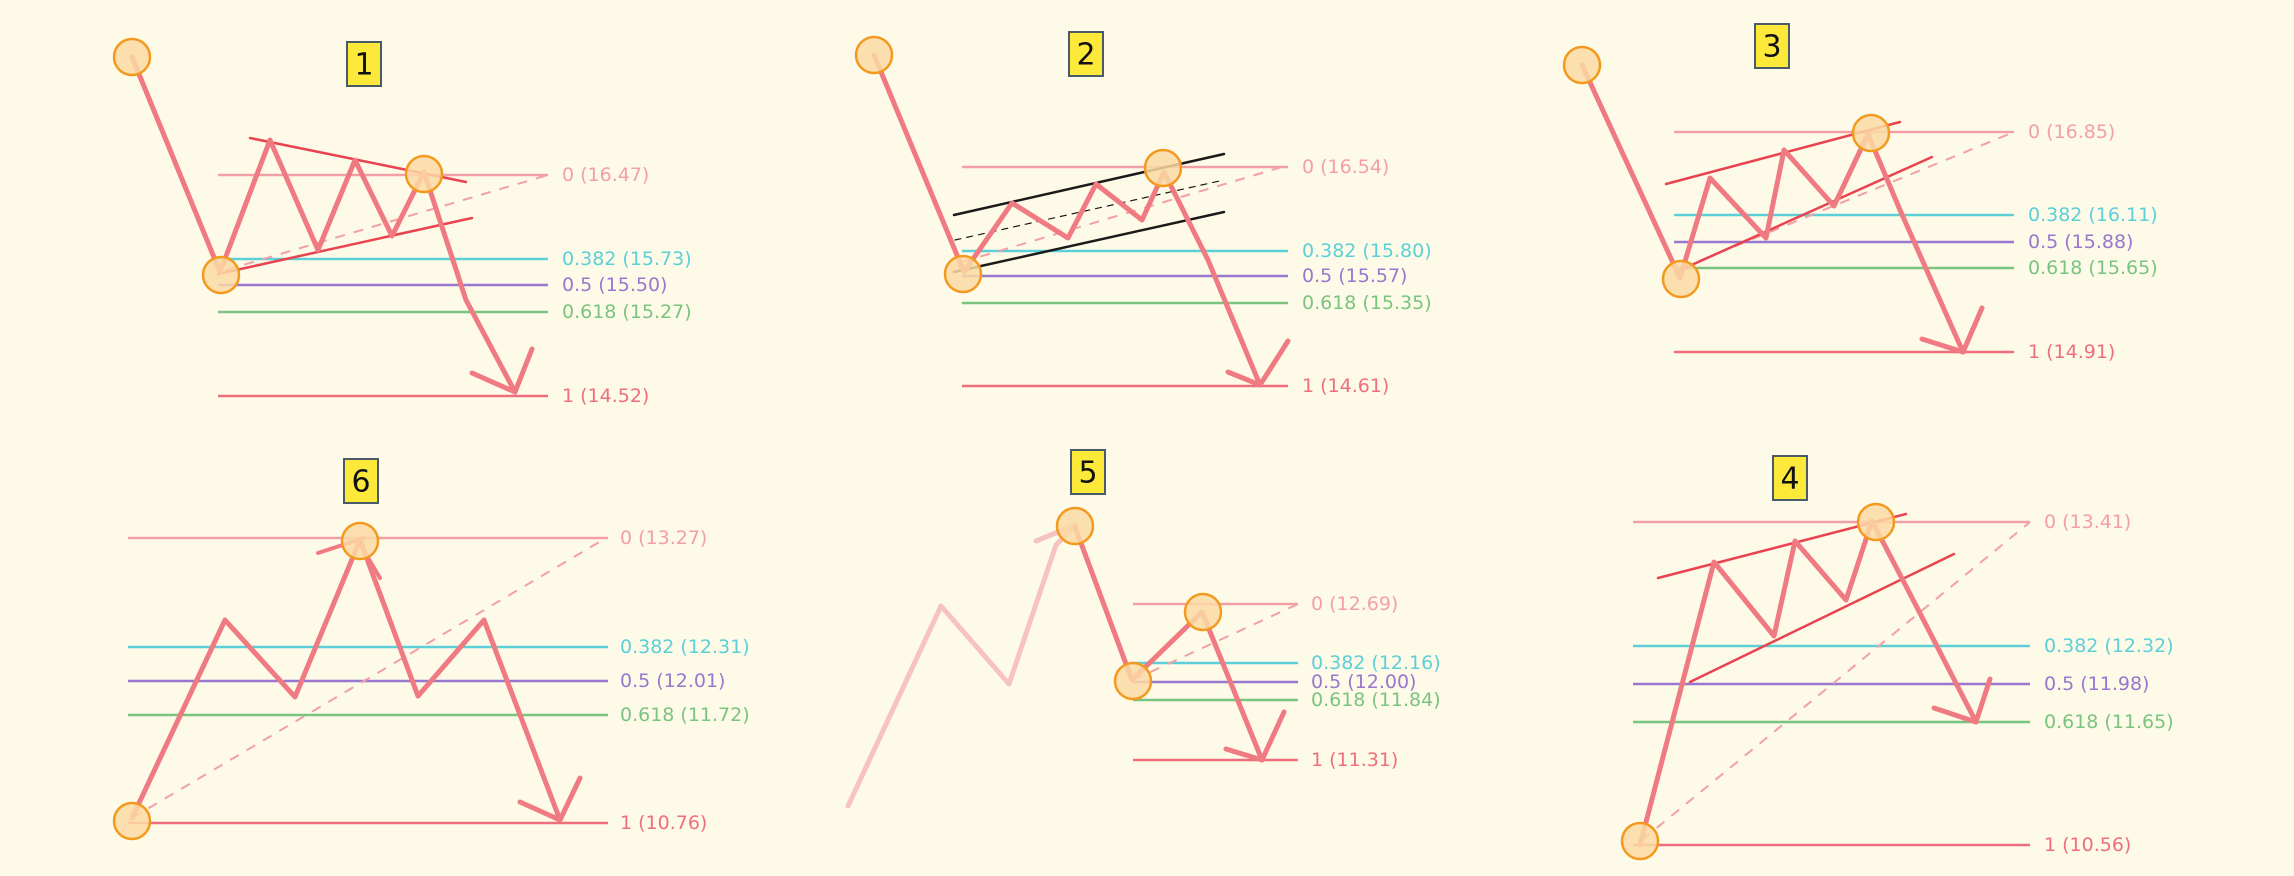 The height and width of the screenshot is (876, 2294). What do you see at coordinates (672, 681) in the screenshot?
I see `fib-level-05-label: 0.5 (12.01)` at bounding box center [672, 681].